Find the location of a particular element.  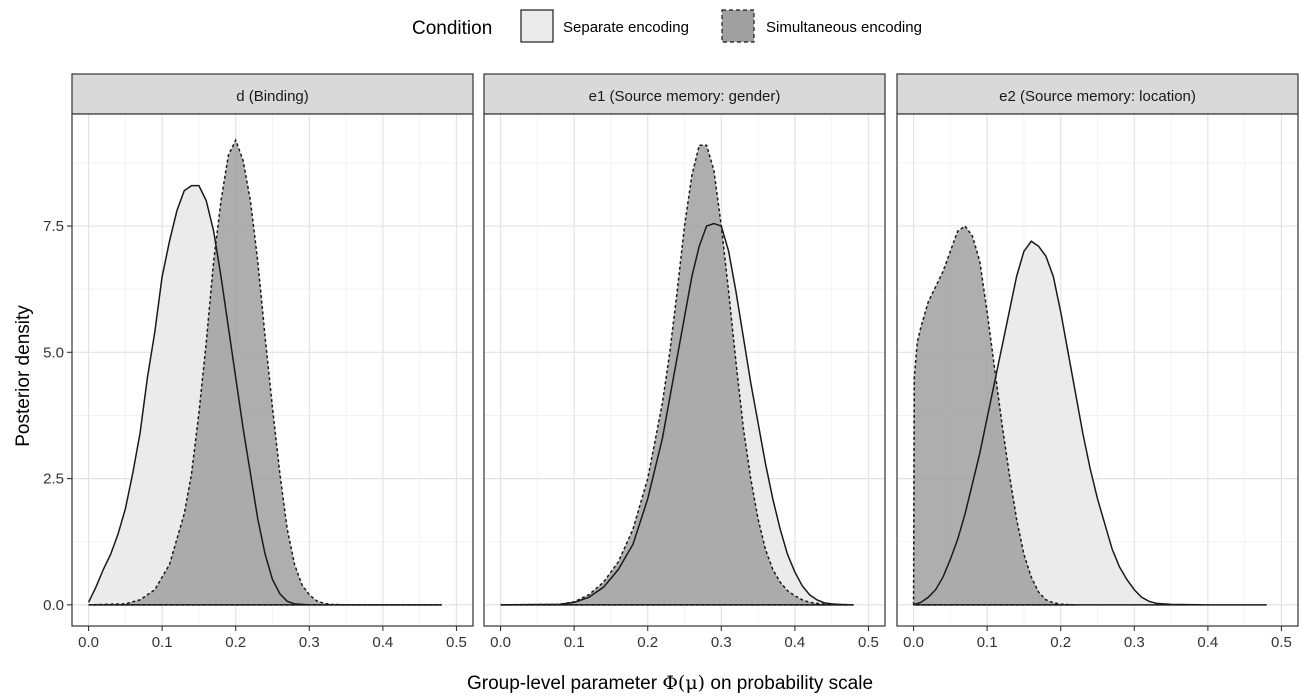

y-tick-label: 2.5 is located at coordinates (53, 479).